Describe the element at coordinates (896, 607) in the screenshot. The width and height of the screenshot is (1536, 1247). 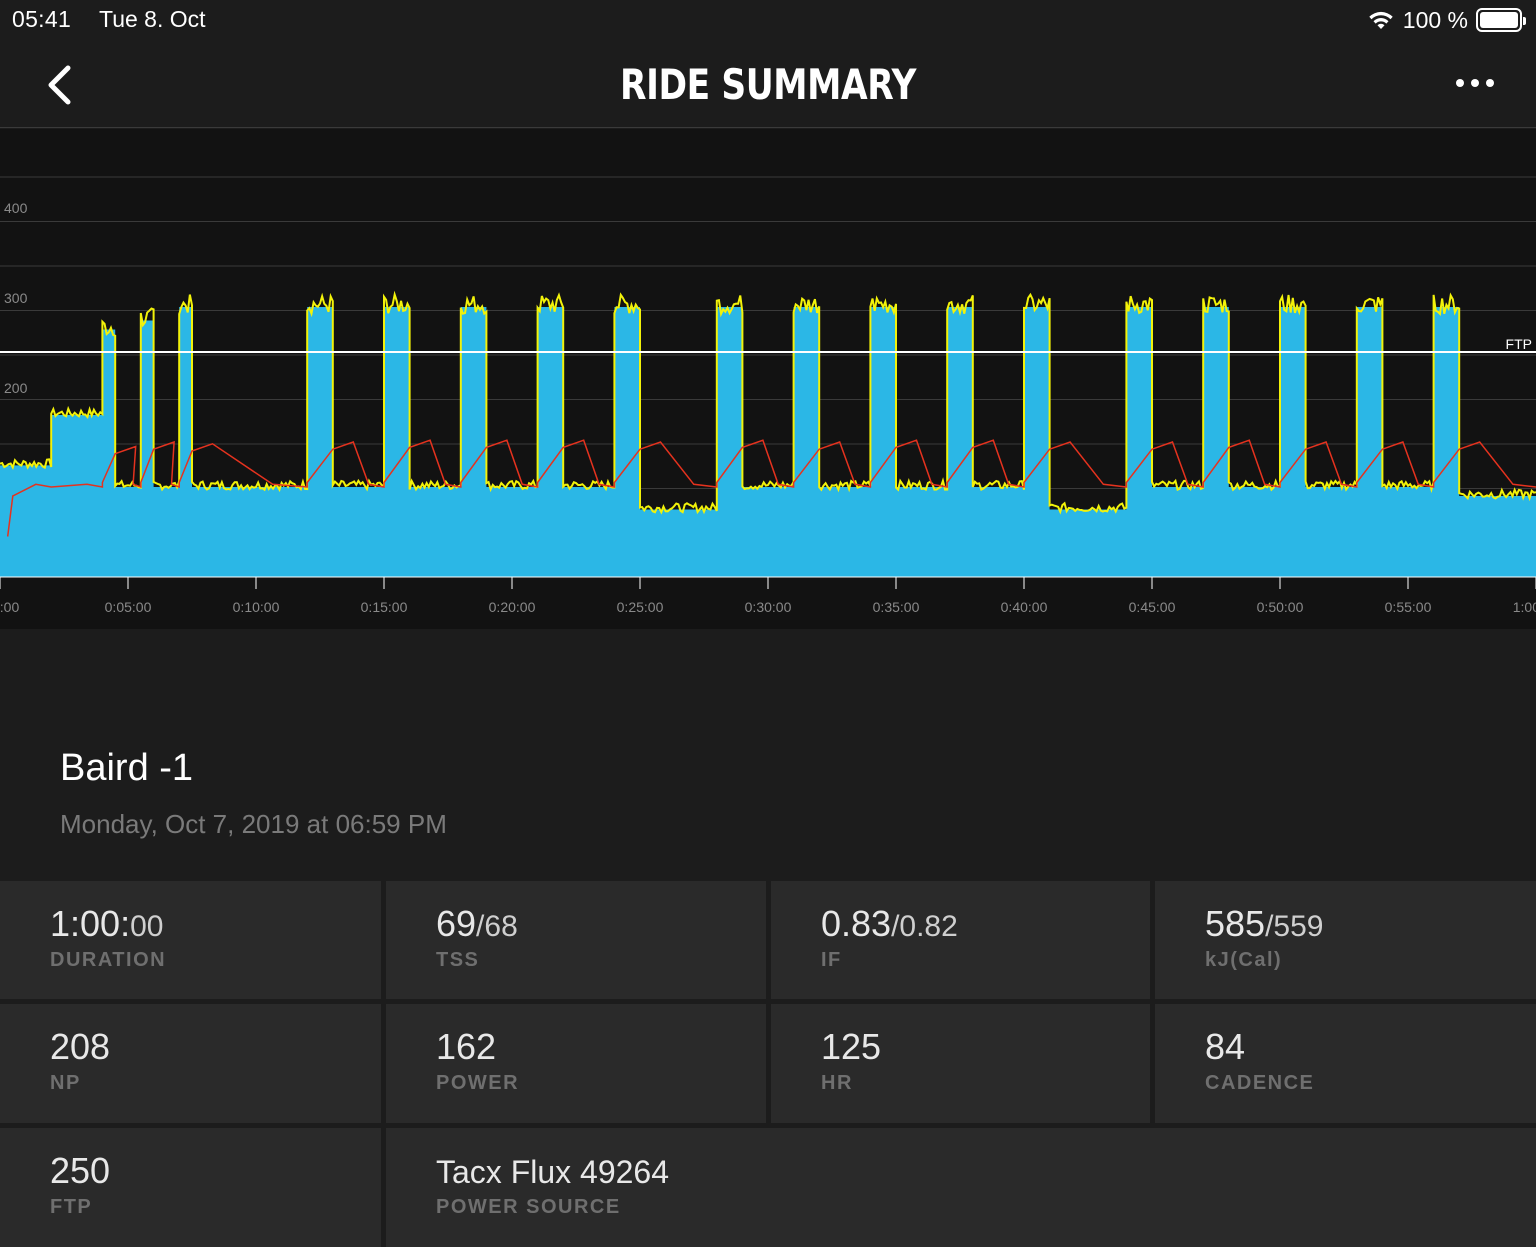
I see `x-tick-label: 0:35:00` at that location.